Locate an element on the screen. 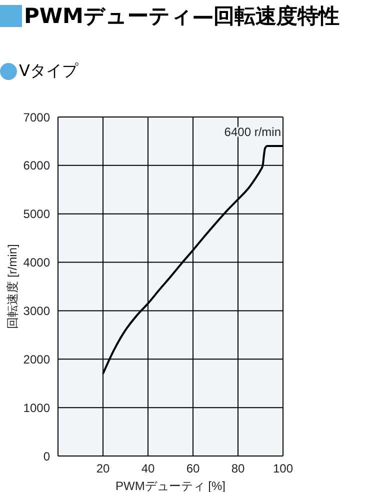  x-tick-label: 20 is located at coordinates (103, 469).